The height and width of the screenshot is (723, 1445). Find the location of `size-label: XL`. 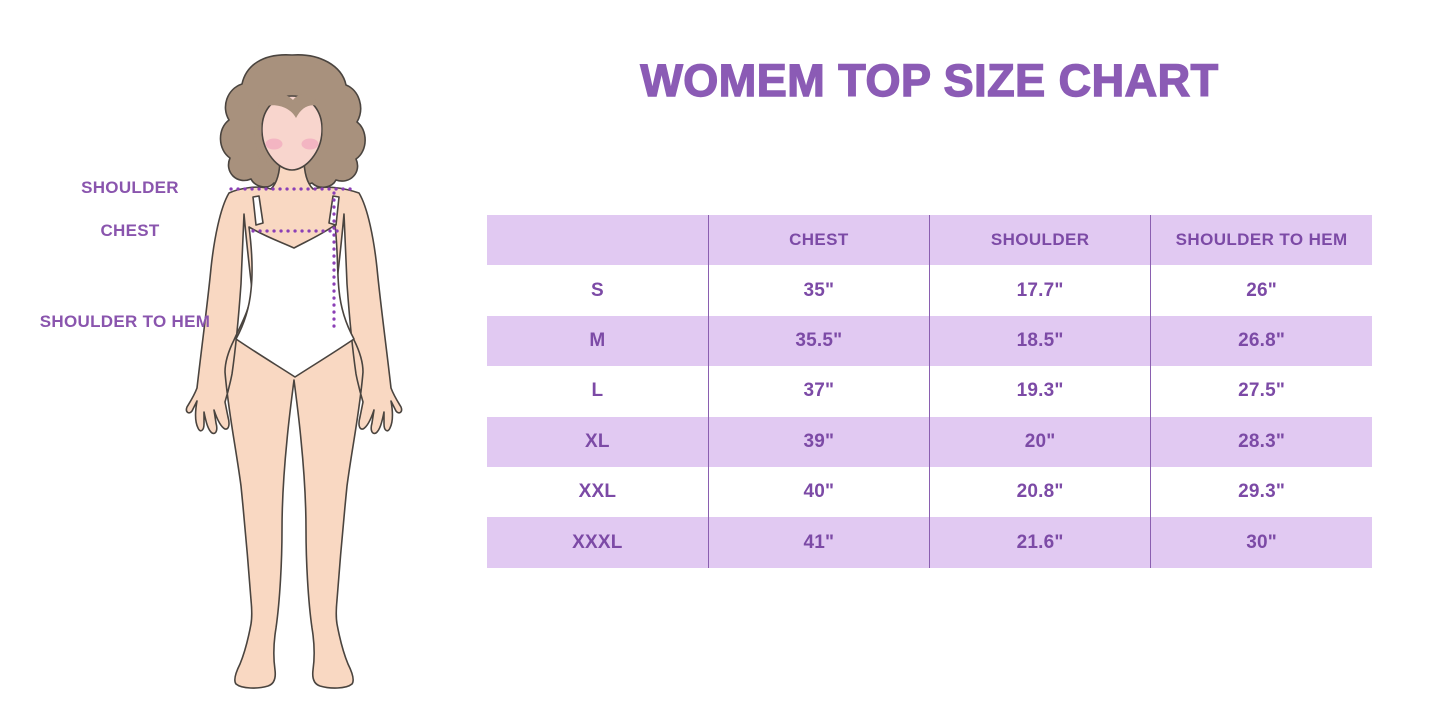

size-label: XL is located at coordinates (598, 441).